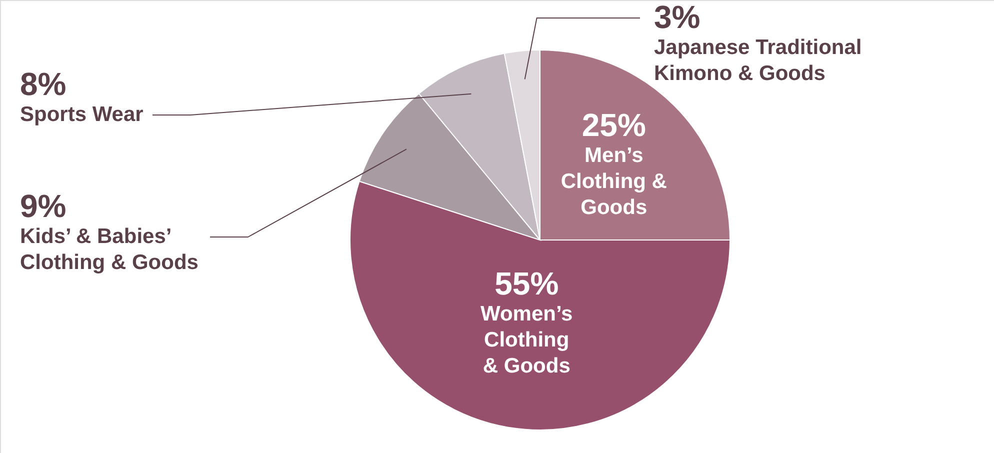  Describe the element at coordinates (82, 114) in the screenshot. I see `slice-label: Sports Wear` at that location.